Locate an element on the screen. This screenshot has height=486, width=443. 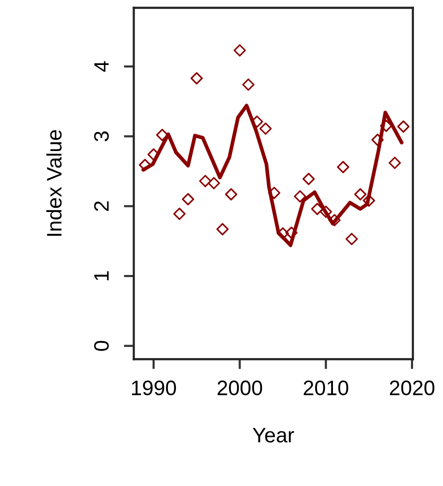
y-tick-label: 4 is located at coordinates (101, 66).